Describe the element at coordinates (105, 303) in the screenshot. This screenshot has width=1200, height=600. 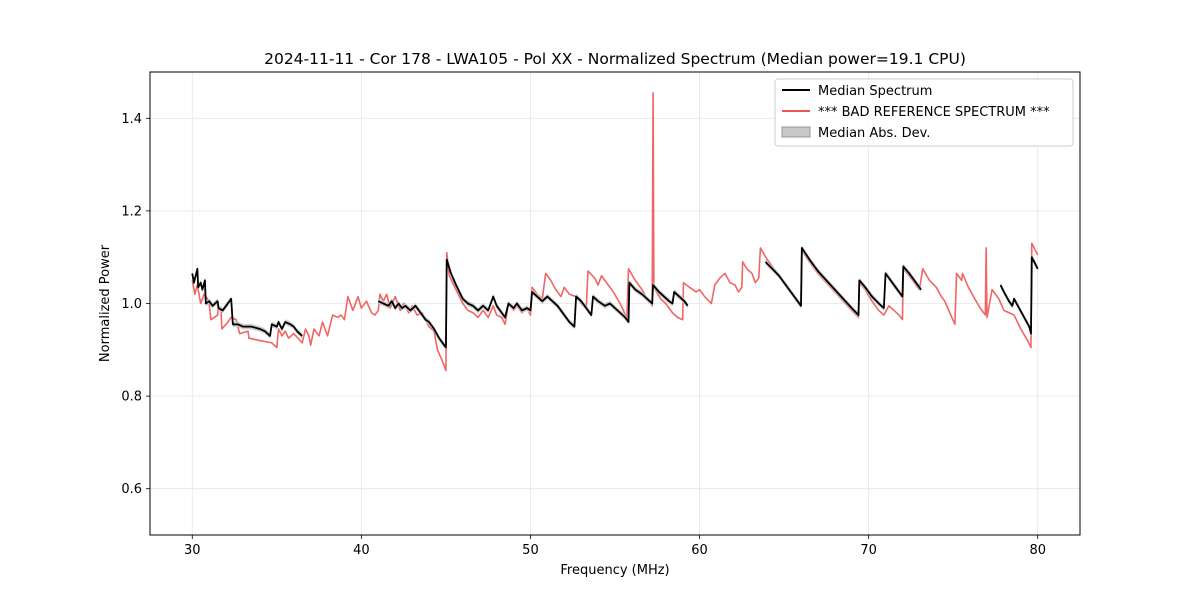
I see `y-axis-title: Normalized Power` at that location.